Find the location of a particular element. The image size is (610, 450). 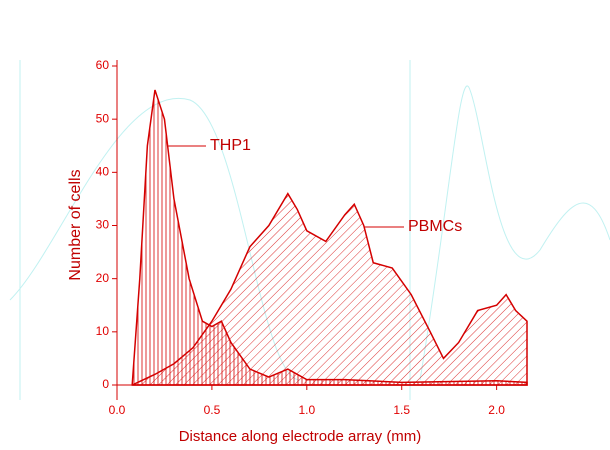

y-tick-label: 60 is located at coordinates (103, 65).